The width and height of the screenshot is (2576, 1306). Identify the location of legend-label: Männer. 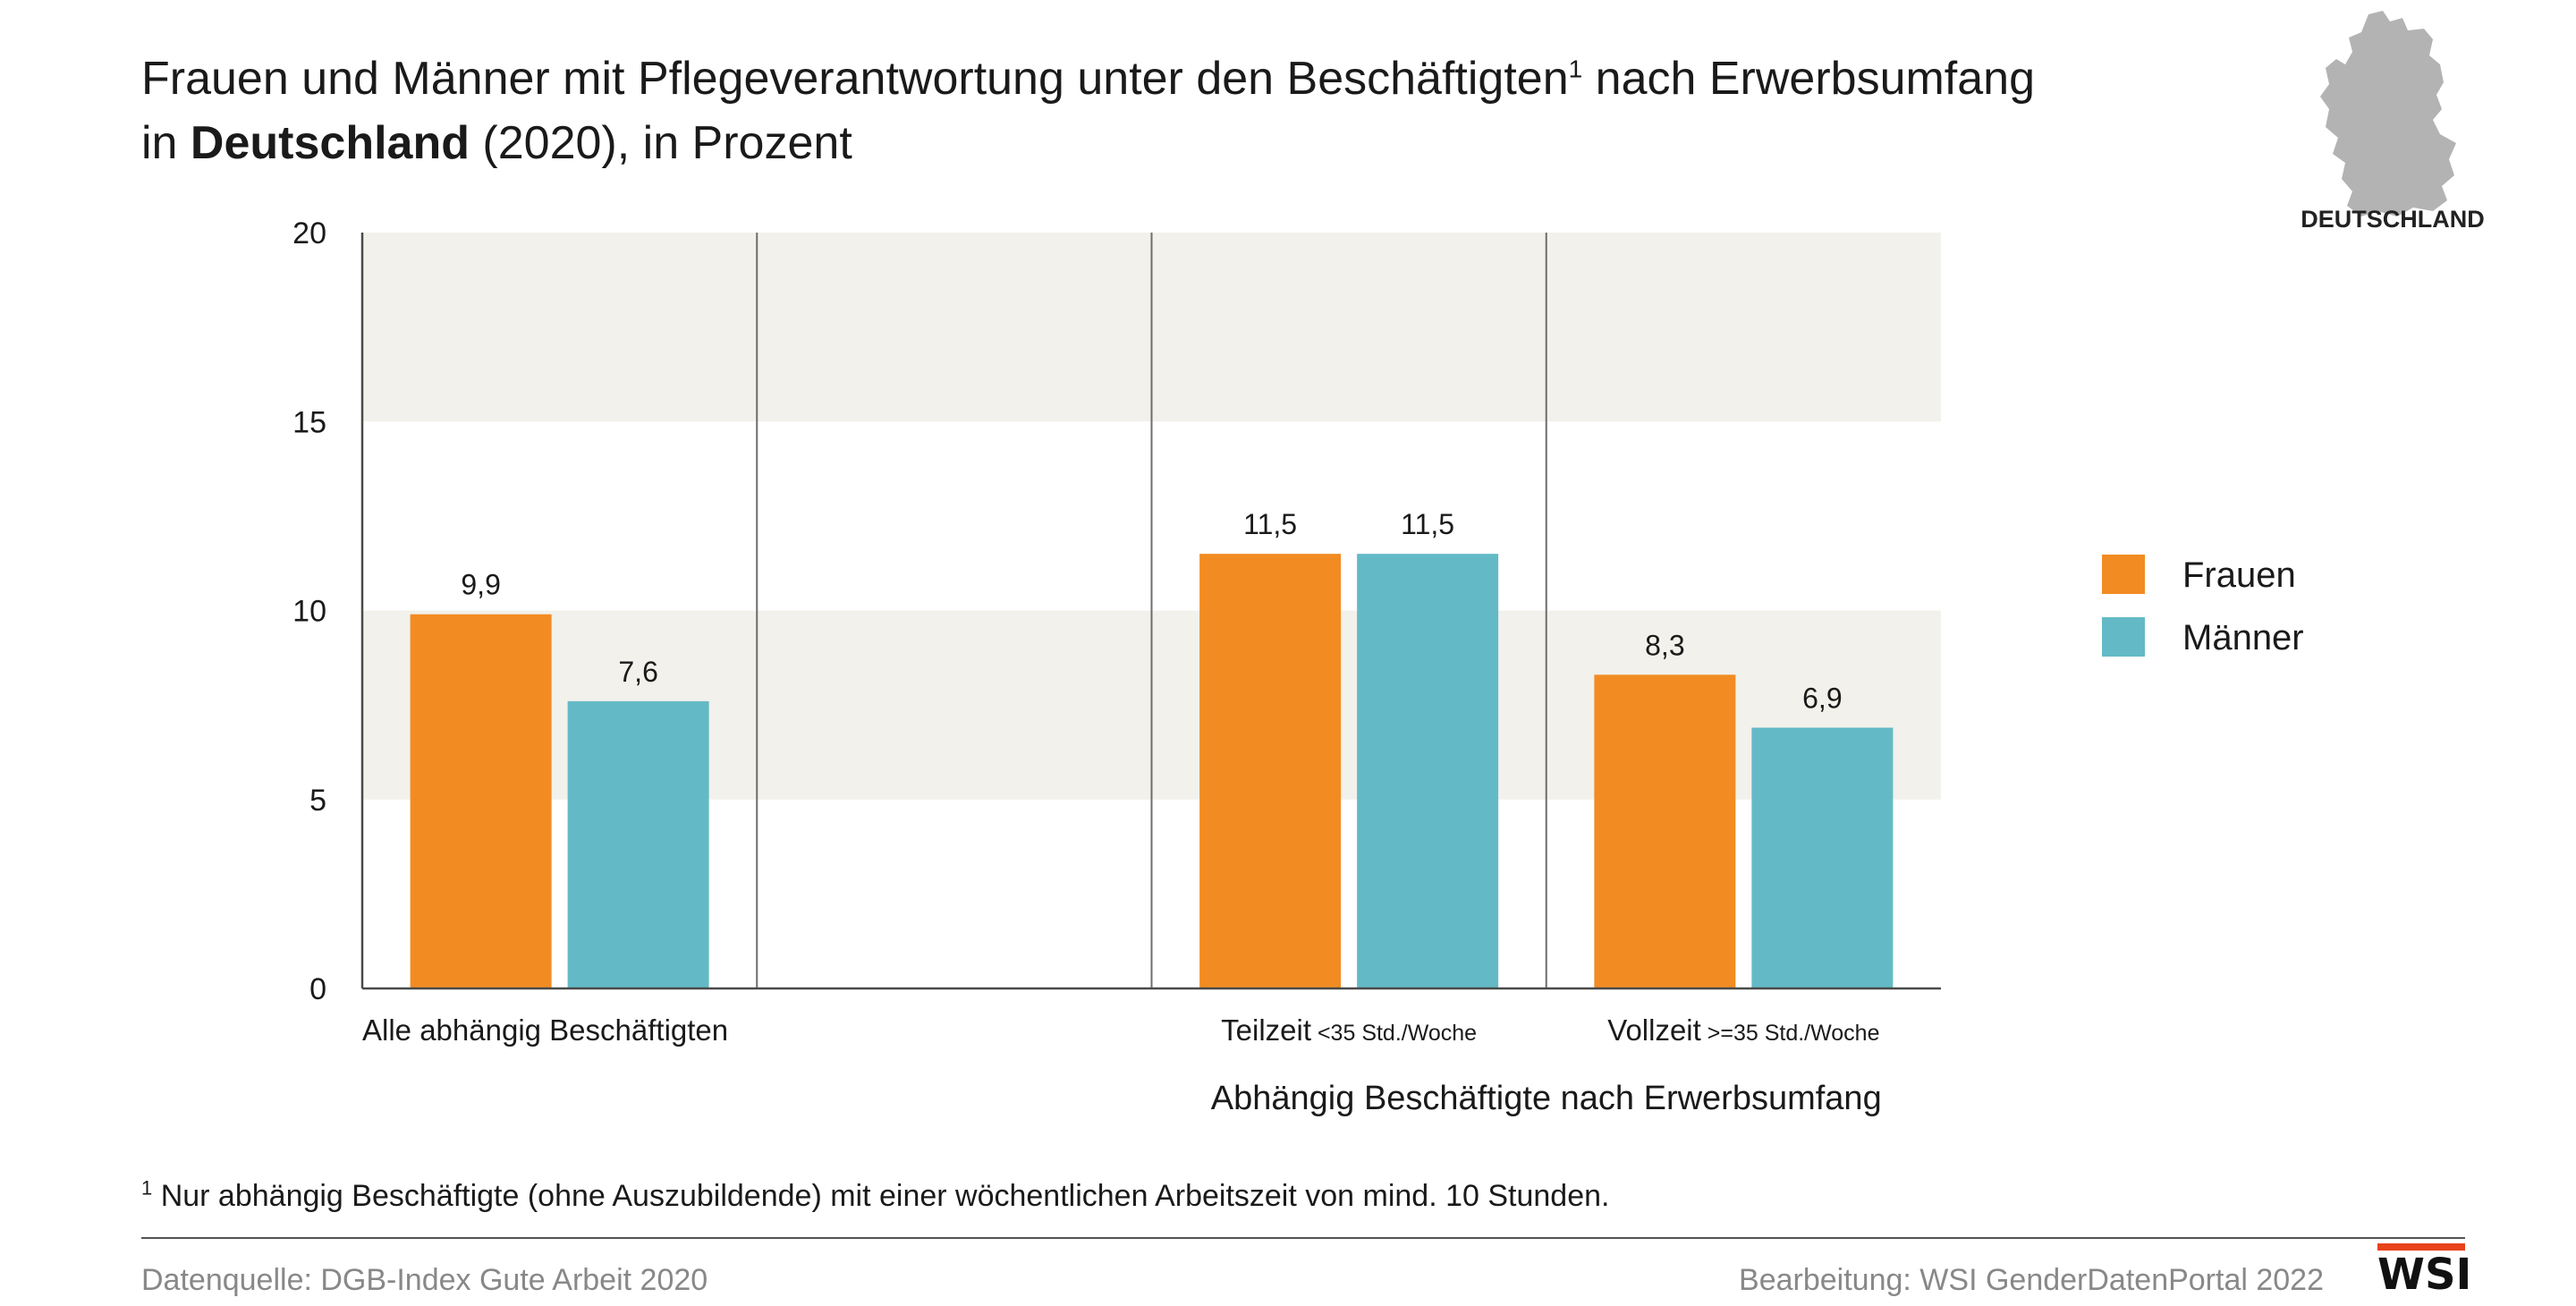
(2243, 637).